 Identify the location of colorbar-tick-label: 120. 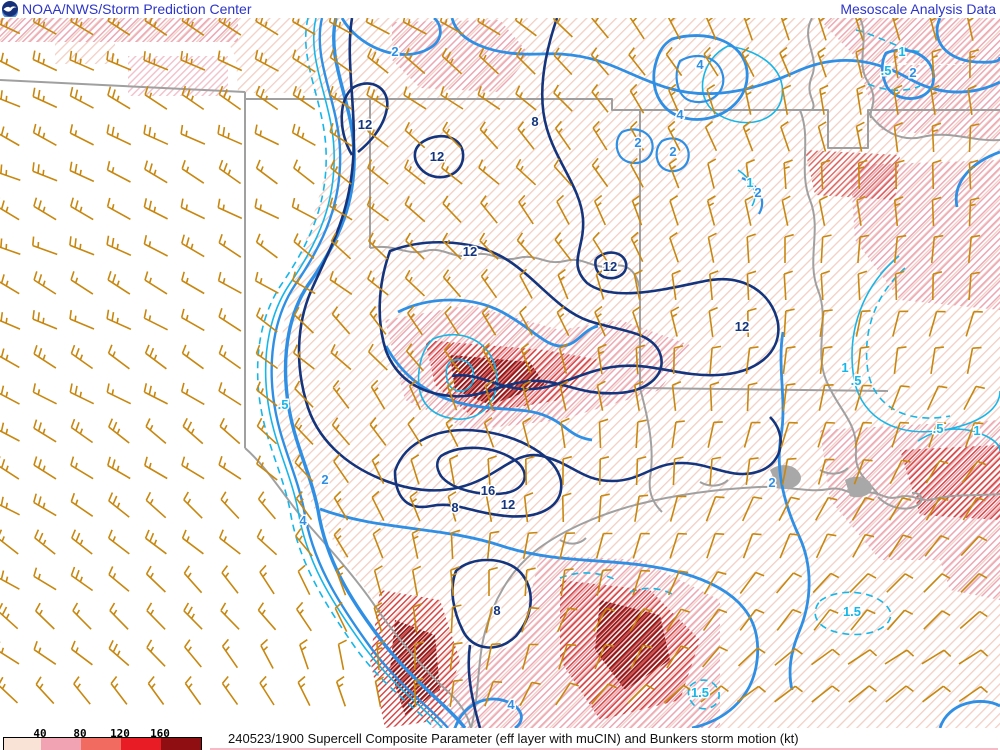
(120, 733).